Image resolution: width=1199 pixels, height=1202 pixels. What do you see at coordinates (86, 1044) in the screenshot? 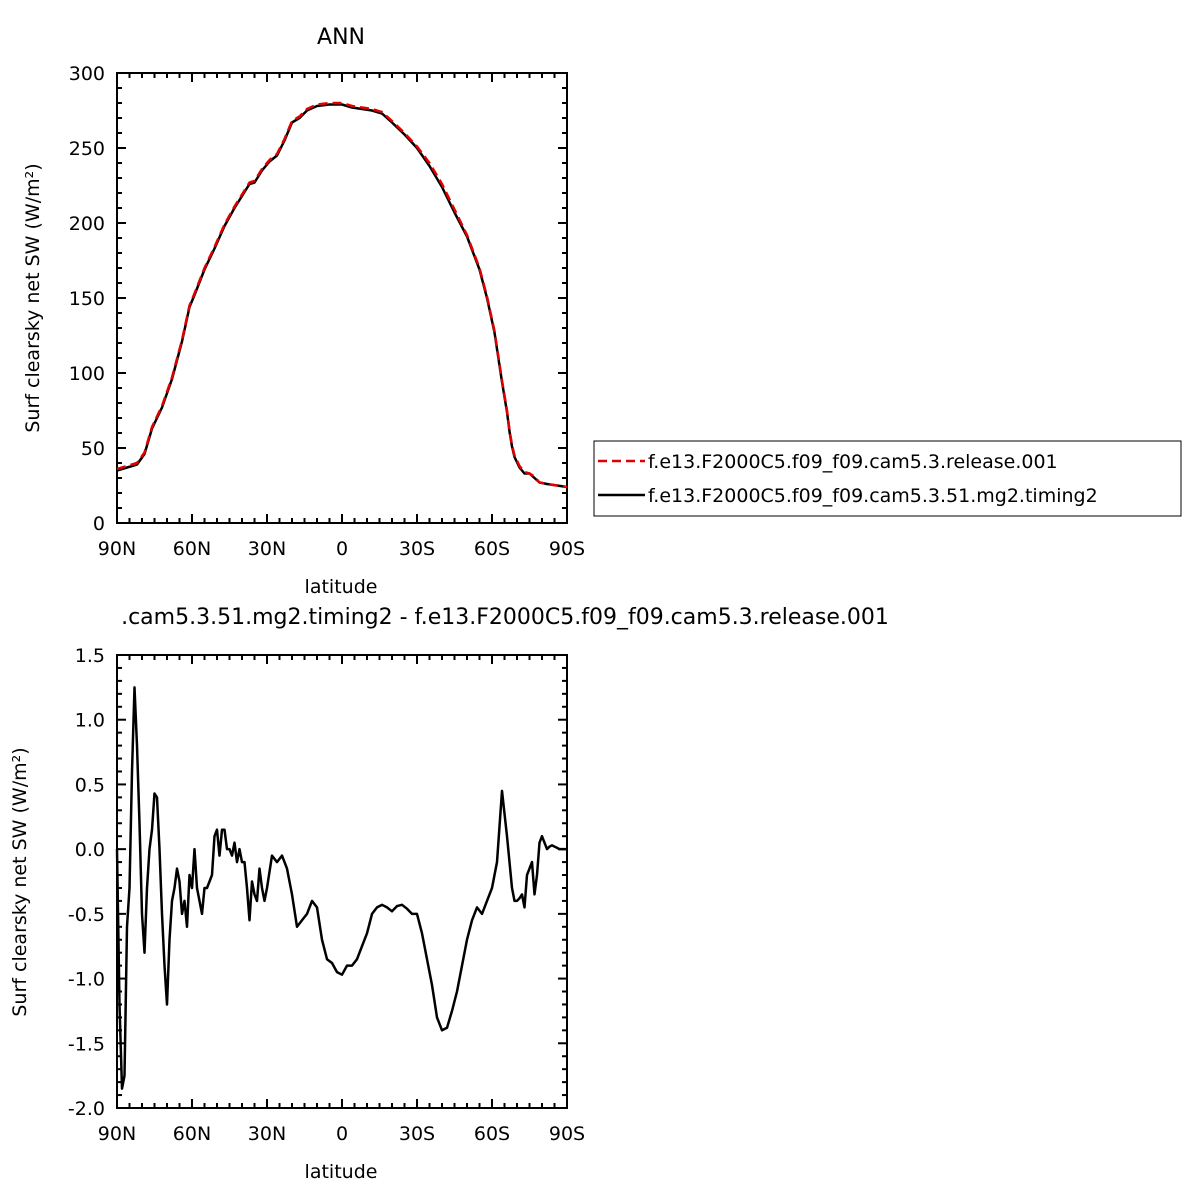
I see `y-tick-label: -1.5` at bounding box center [86, 1044].